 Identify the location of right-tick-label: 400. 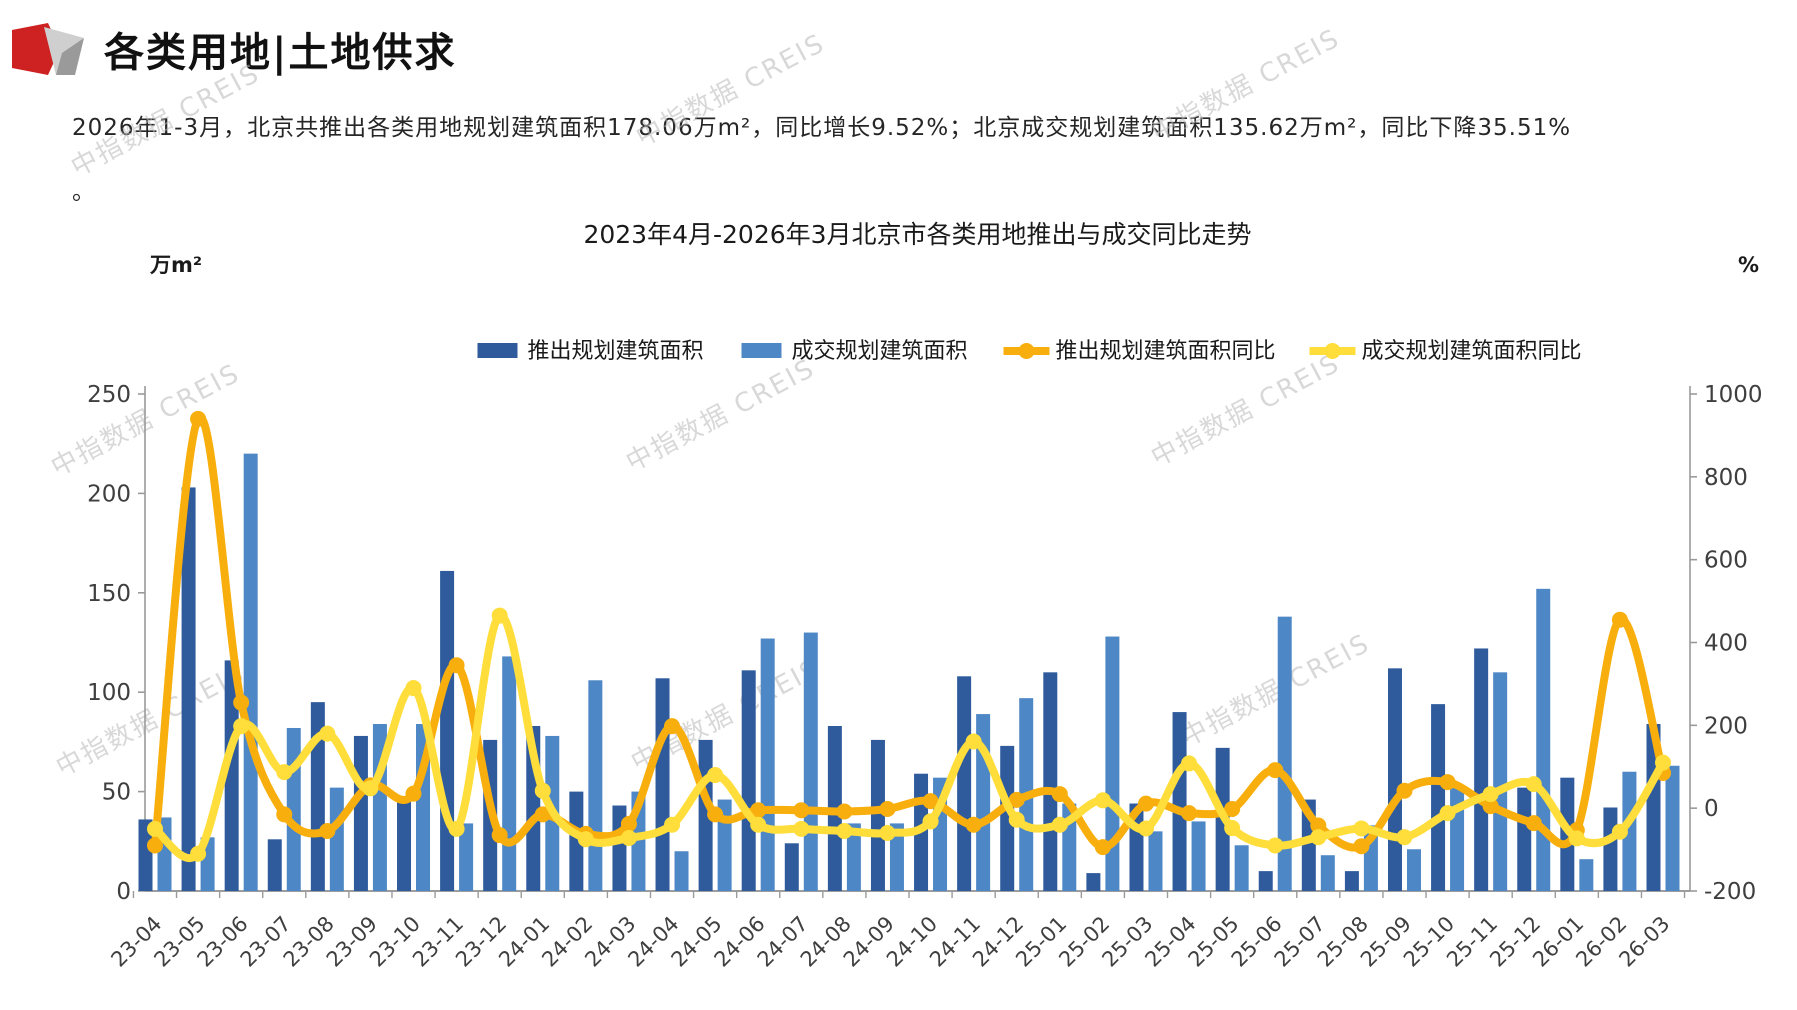
(1726, 644).